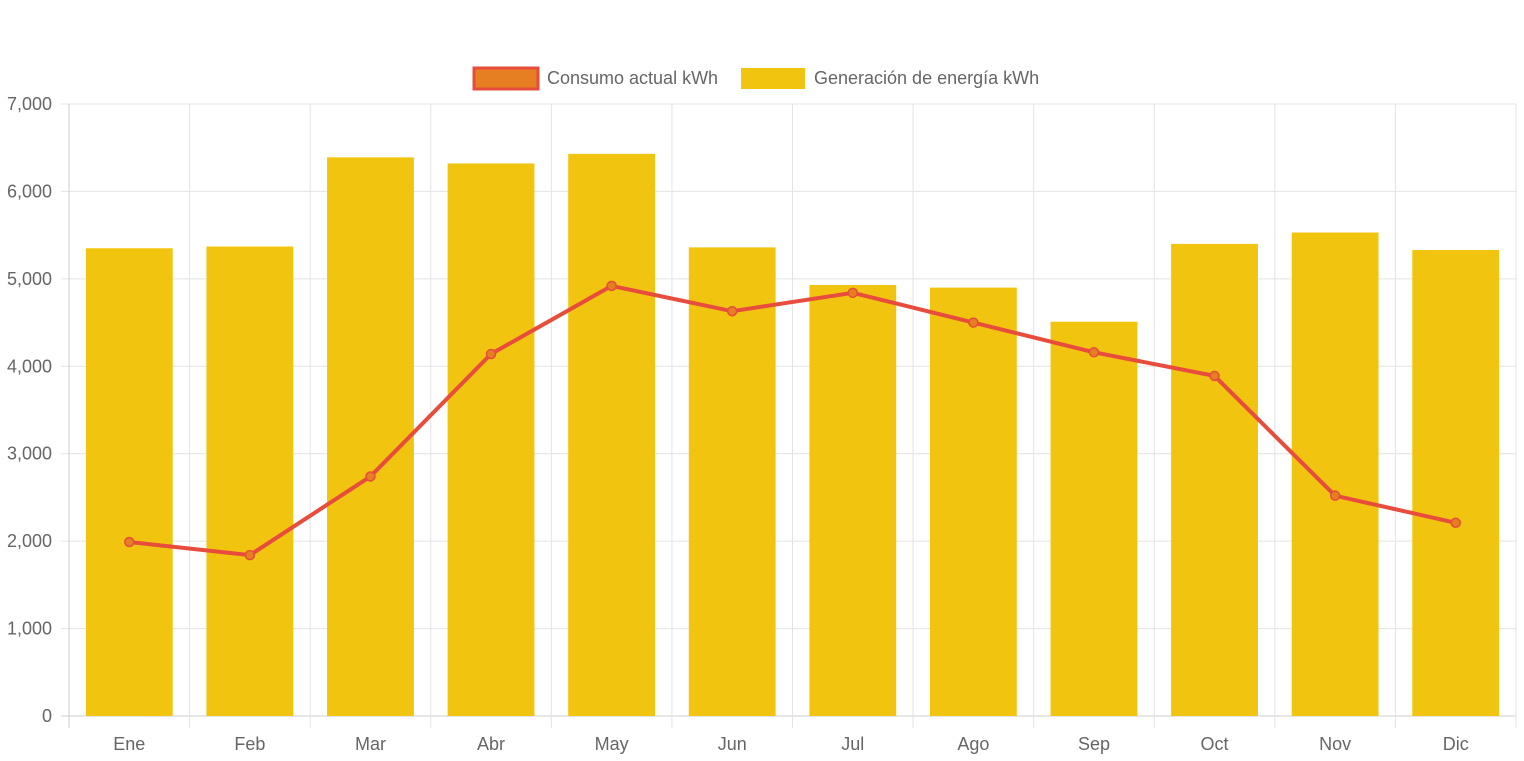  What do you see at coordinates (973, 744) in the screenshot?
I see `x-tick-label: Ago` at bounding box center [973, 744].